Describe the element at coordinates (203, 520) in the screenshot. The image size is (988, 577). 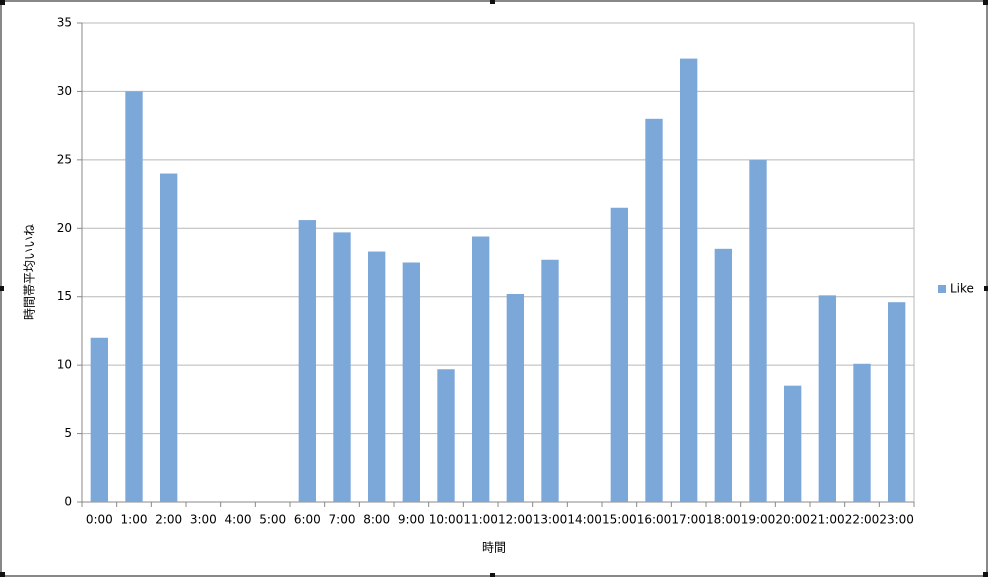
I see `x-tick-label: 3:00` at that location.